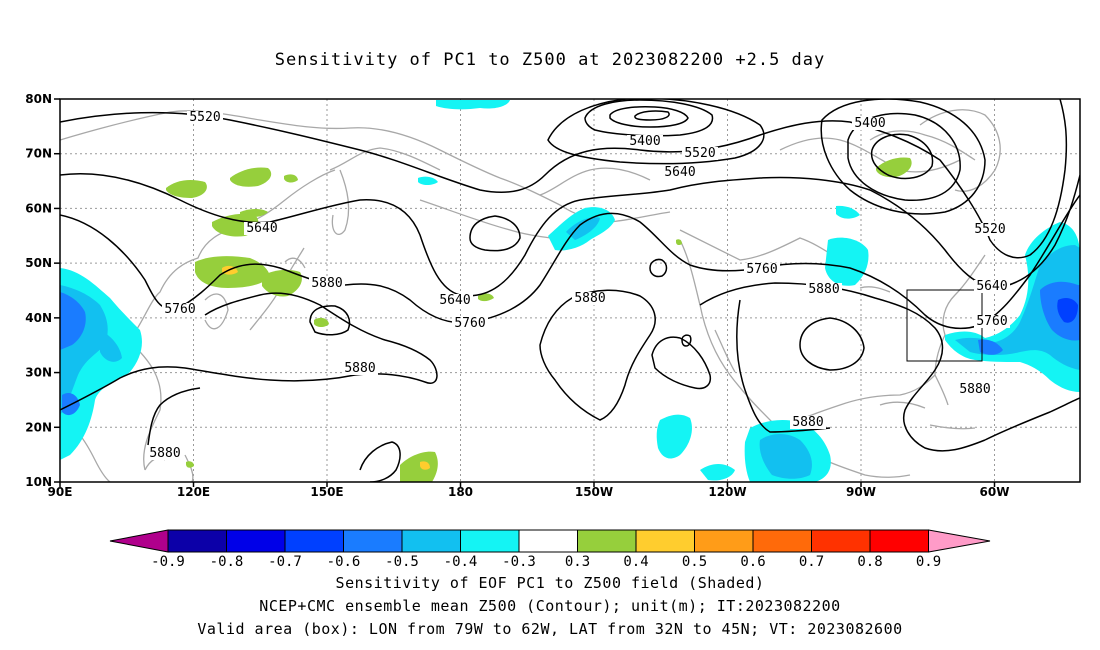 Image resolution: width=1100 pixels, height=650 pixels. Describe the element at coordinates (60, 492) in the screenshot. I see `lon-tick-label: 90E` at that location.